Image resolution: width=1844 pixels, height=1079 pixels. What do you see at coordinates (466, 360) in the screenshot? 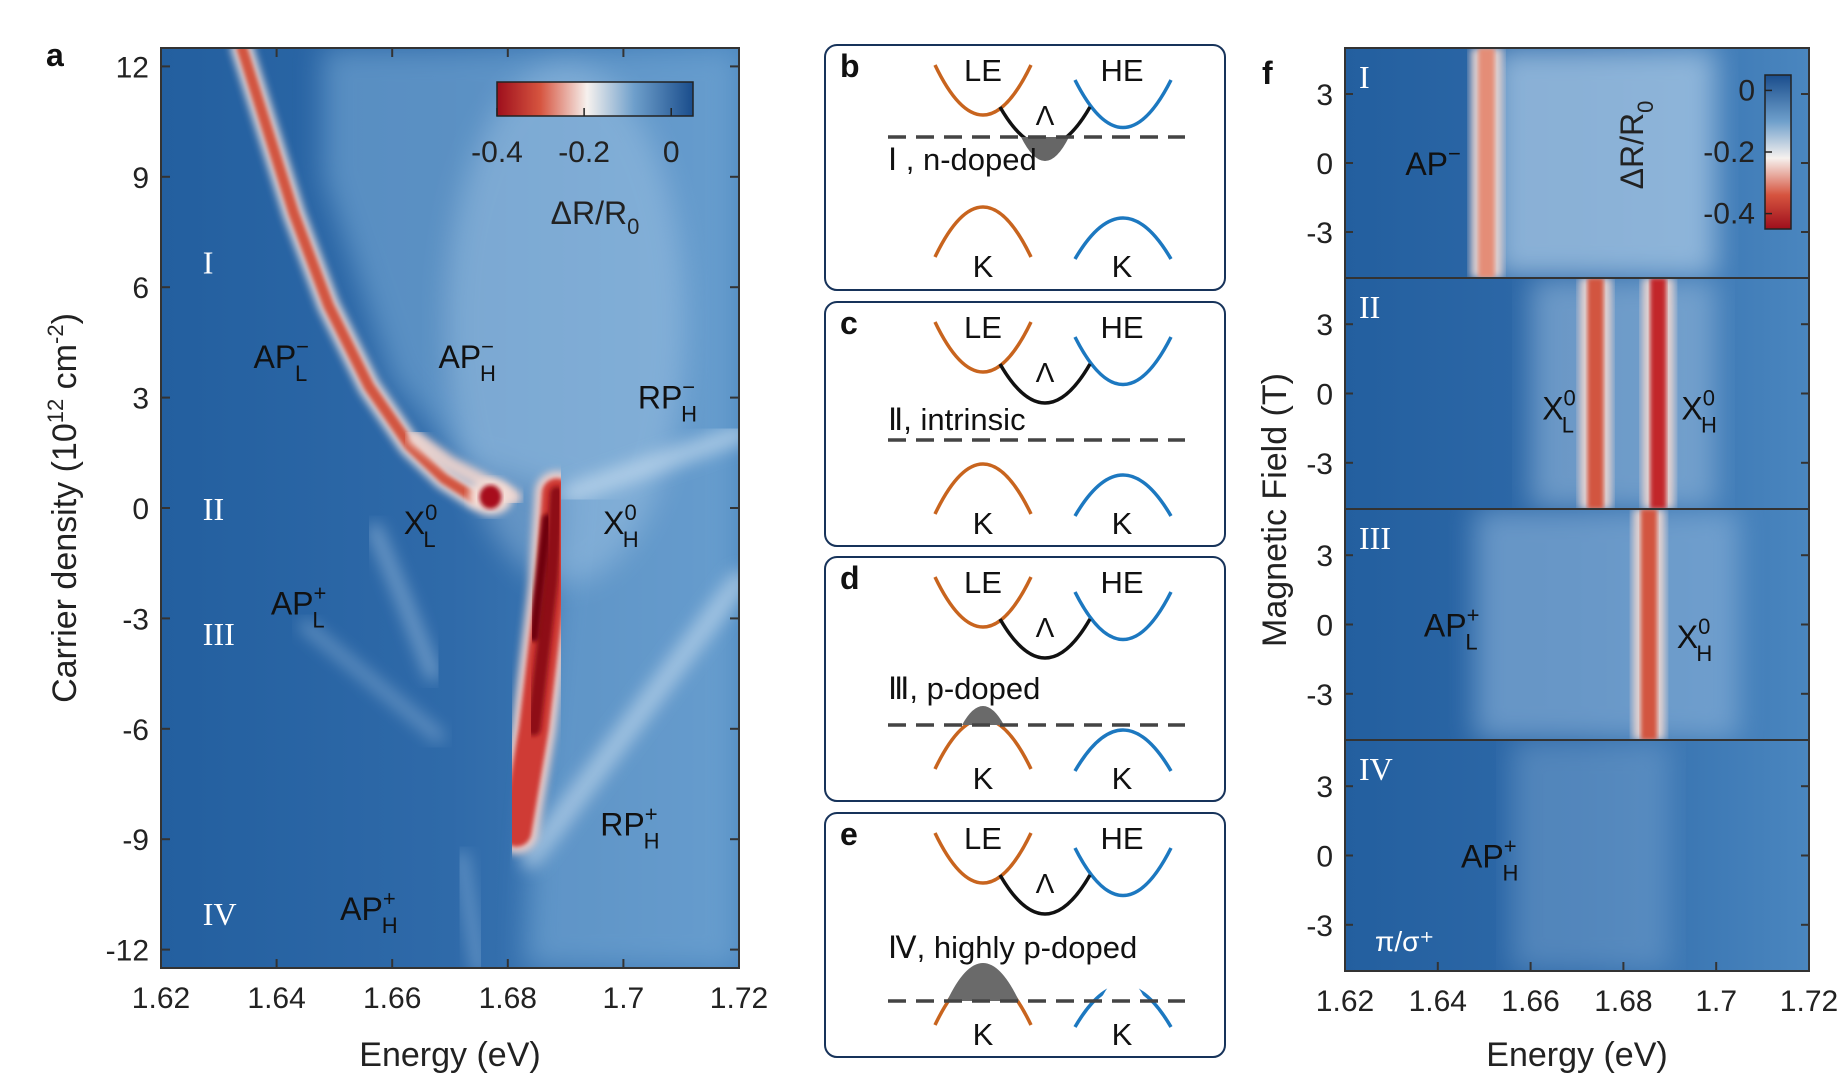
I see `peak-annotation: AP− H` at bounding box center [466, 360].